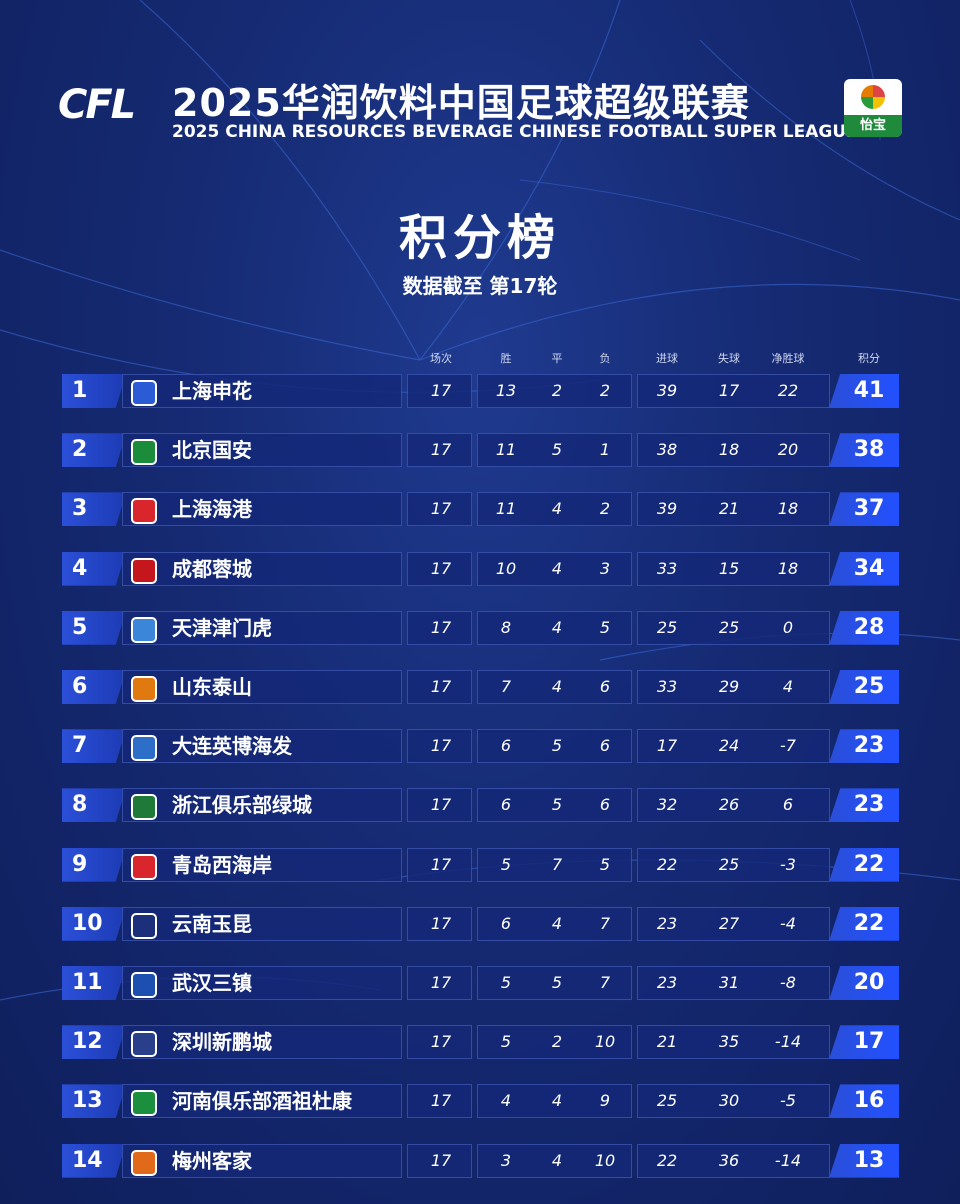 This screenshot has height=1204, width=960. I want to click on stat-ga: 26, so click(729, 805).